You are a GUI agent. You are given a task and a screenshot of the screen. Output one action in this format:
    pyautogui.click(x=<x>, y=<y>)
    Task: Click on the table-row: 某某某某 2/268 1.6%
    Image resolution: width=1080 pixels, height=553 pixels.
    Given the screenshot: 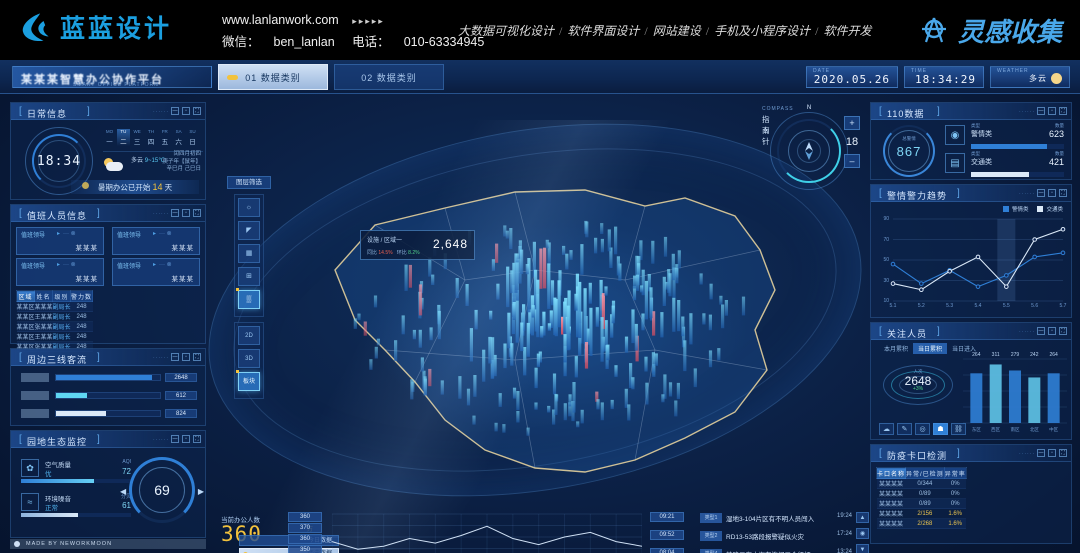 What is the action you would take?
    pyautogui.click(x=921, y=523)
    